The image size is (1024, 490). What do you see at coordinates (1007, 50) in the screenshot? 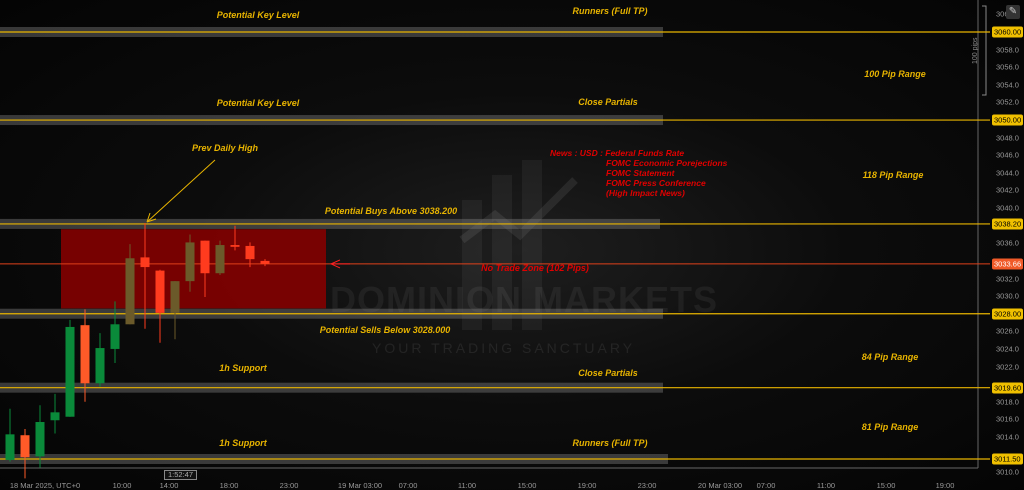
I see `y-tick-label: 3058.0` at bounding box center [1007, 50].